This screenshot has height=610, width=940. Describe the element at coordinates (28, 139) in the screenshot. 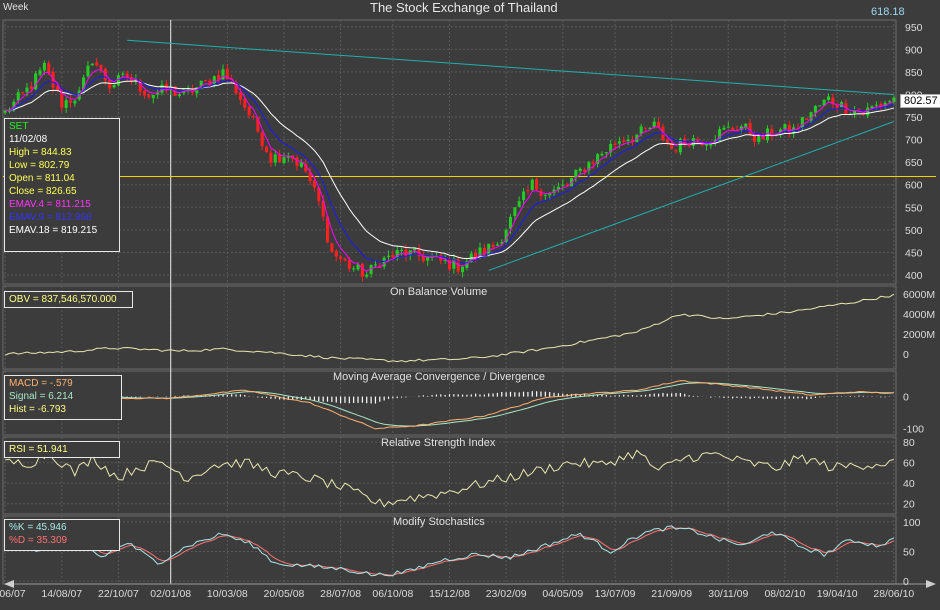

I see `info-date: 11/02/08` at that location.